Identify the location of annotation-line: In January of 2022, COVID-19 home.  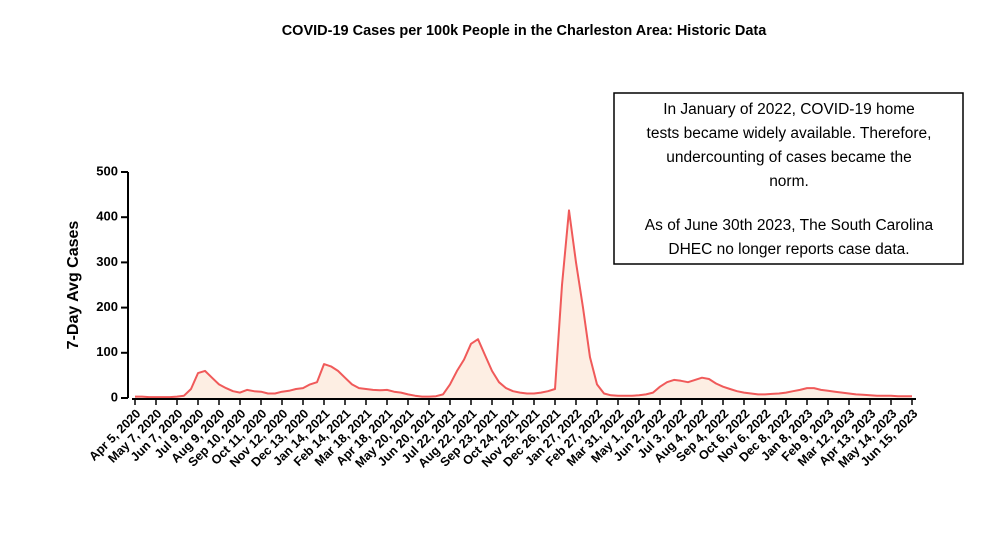
(789, 109).